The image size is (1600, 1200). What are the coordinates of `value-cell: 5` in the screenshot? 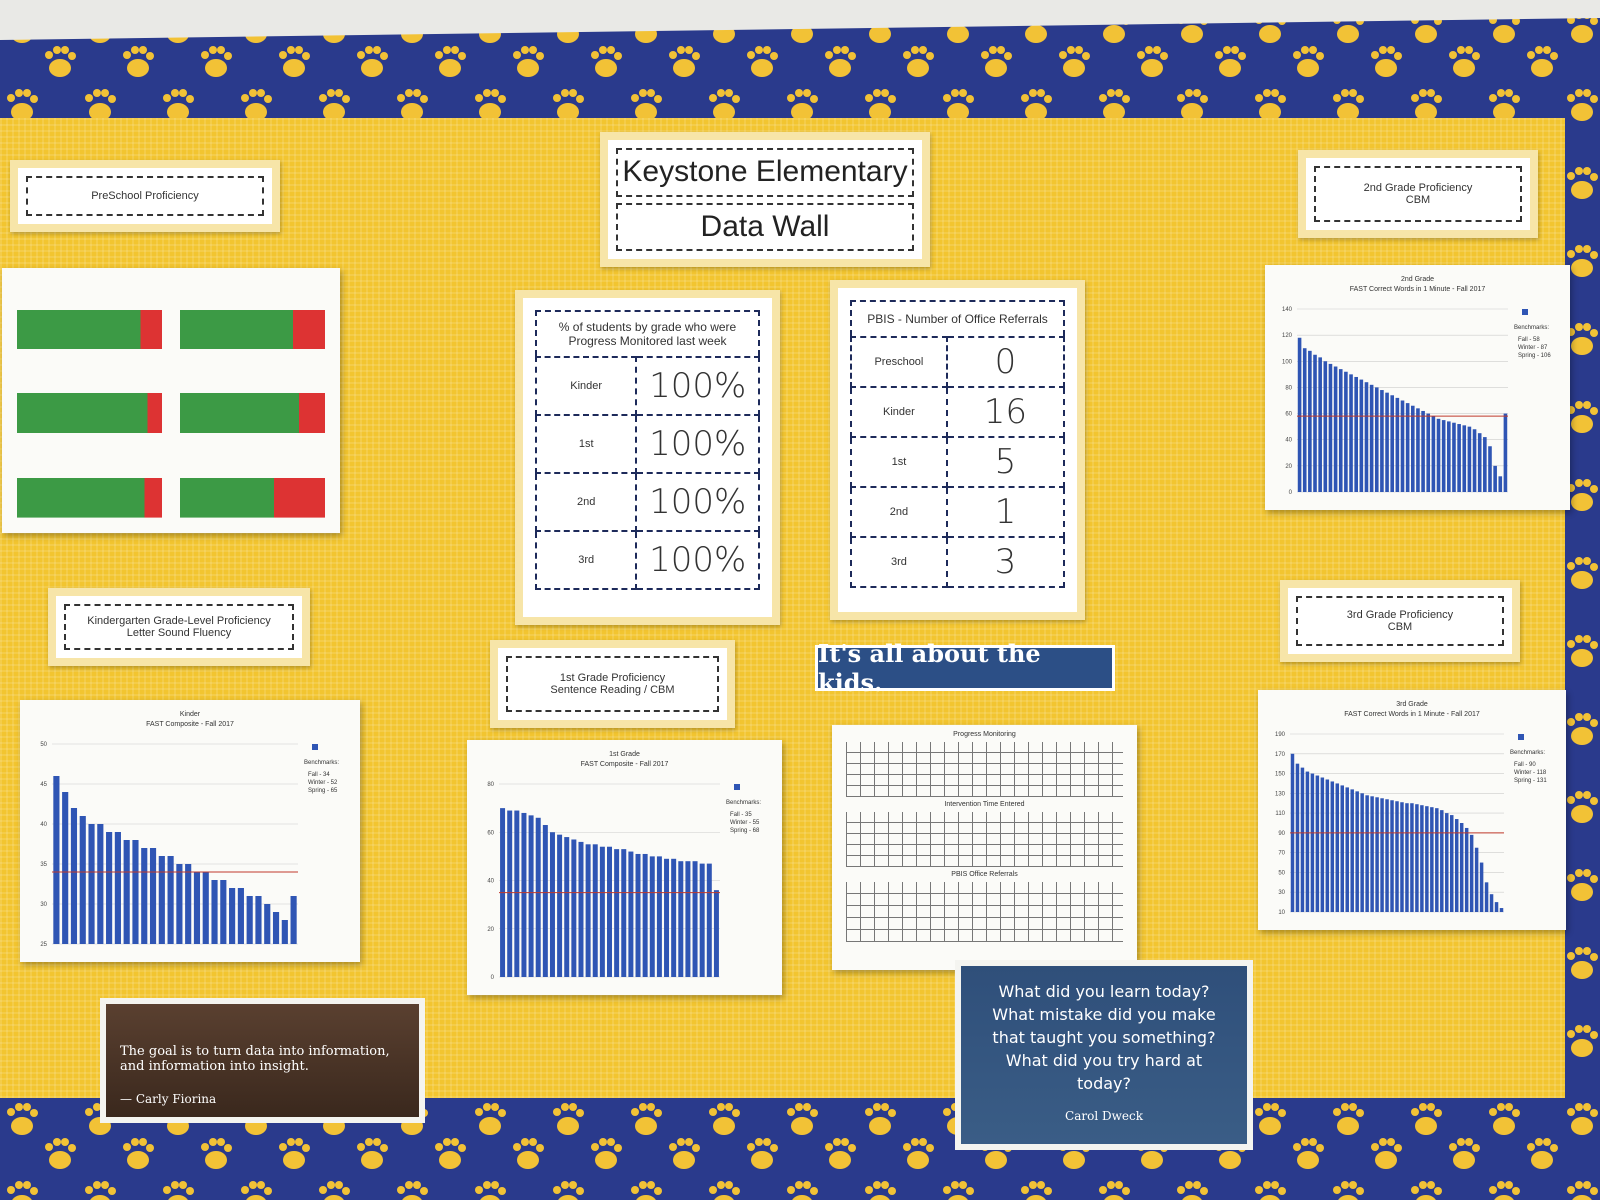 It's located at (1005, 462).